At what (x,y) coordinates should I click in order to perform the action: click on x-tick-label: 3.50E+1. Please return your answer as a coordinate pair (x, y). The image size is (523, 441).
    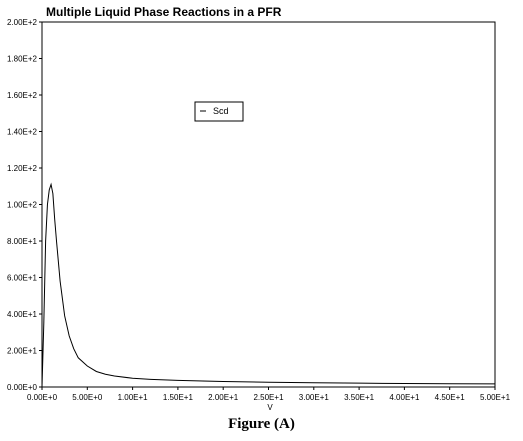
    Looking at the image, I should click on (359, 397).